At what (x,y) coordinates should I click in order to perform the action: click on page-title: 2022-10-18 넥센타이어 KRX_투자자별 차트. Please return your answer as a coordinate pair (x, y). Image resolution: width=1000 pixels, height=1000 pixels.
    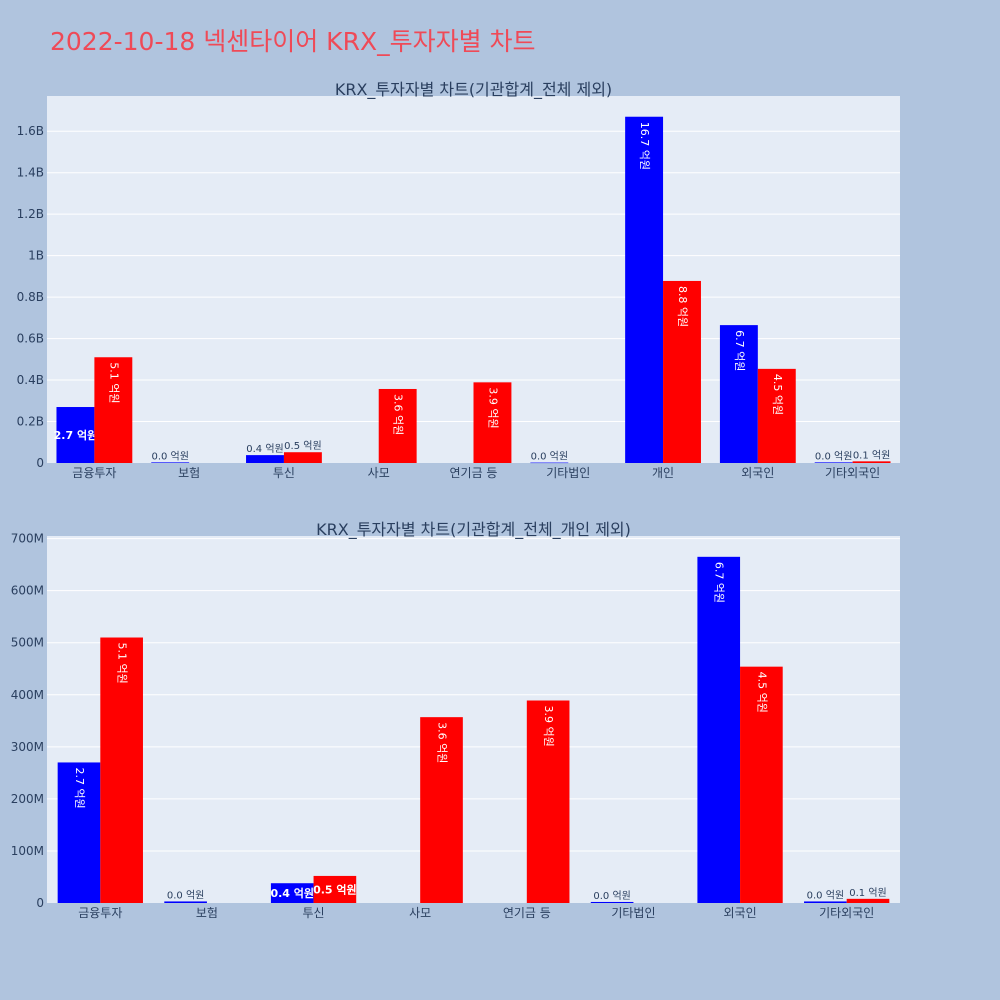
    Looking at the image, I should click on (293, 41).